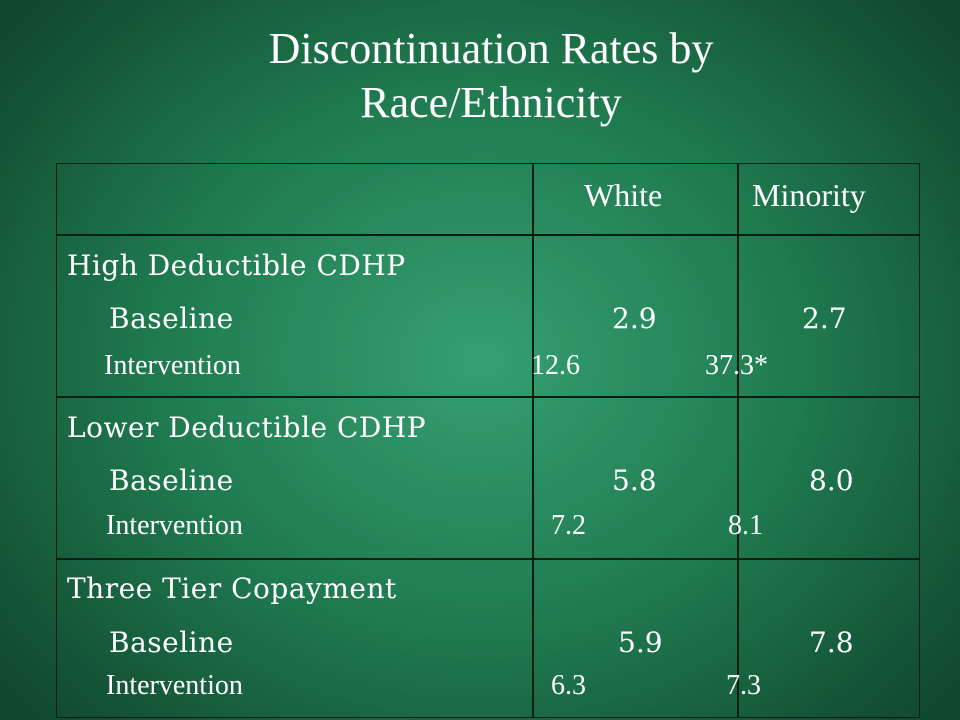  What do you see at coordinates (831, 480) in the screenshot?
I see `value-cell: 8.0` at bounding box center [831, 480].